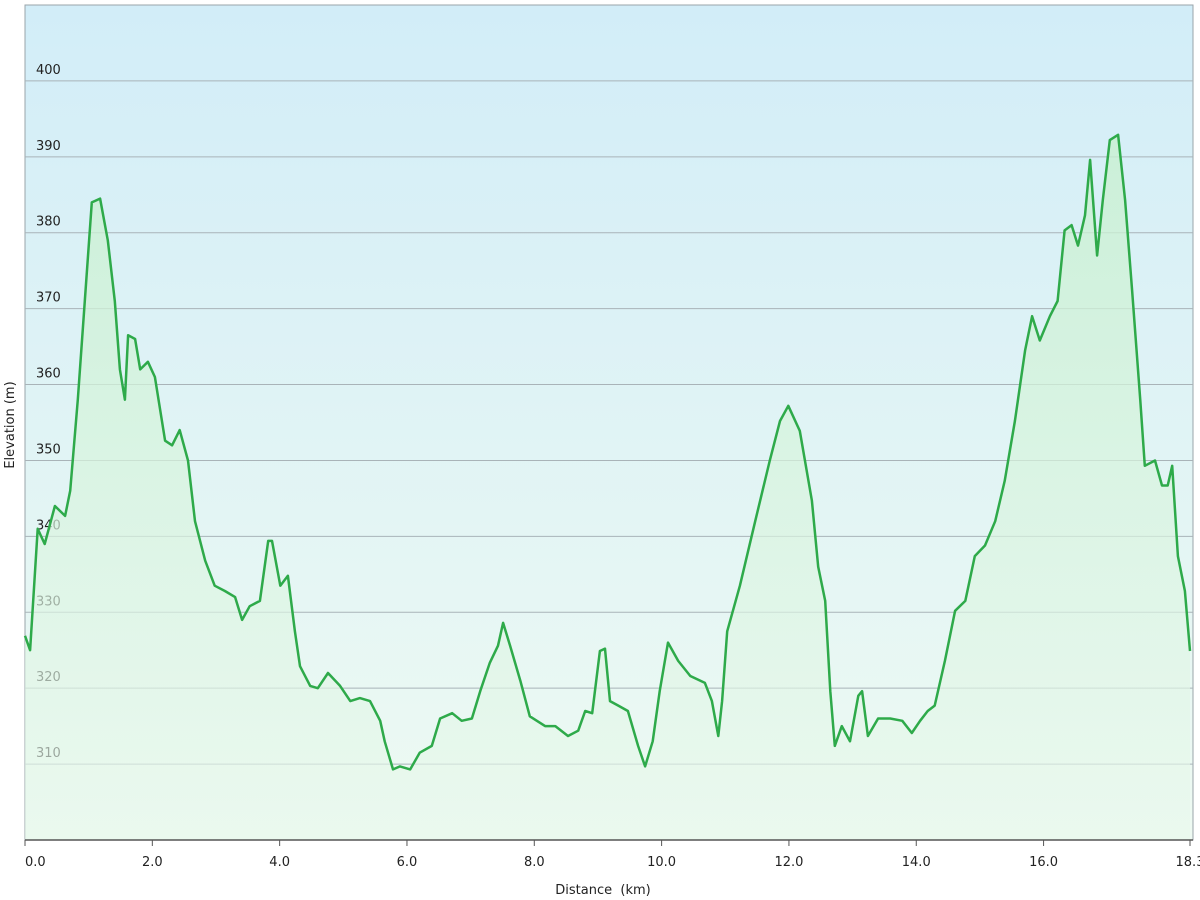 The image size is (1200, 900). I want to click on y-tick-label: 350, so click(48, 449).